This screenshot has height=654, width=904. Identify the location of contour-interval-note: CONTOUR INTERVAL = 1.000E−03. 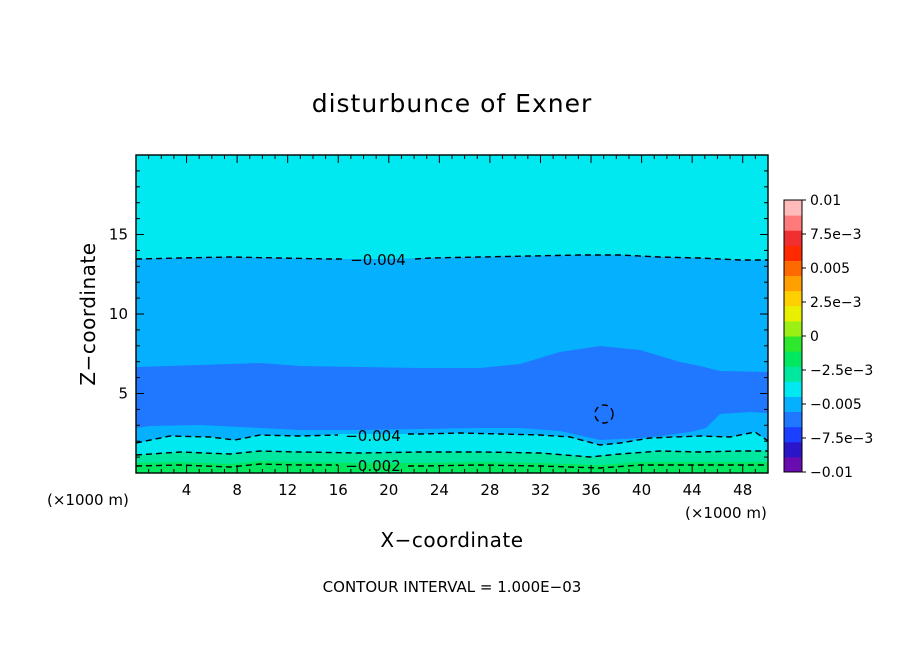
(452, 587).